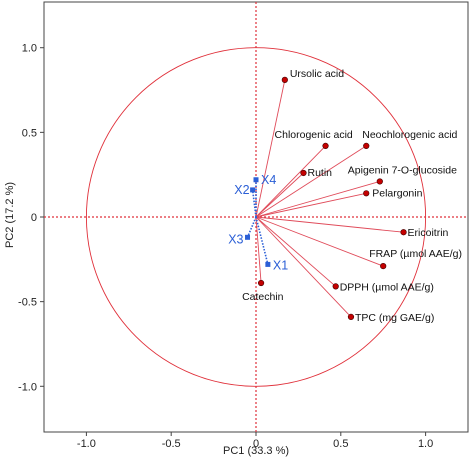 This screenshot has height=462, width=474. Describe the element at coordinates (29, 49) in the screenshot. I see `y-tick-label: 1.0` at that location.